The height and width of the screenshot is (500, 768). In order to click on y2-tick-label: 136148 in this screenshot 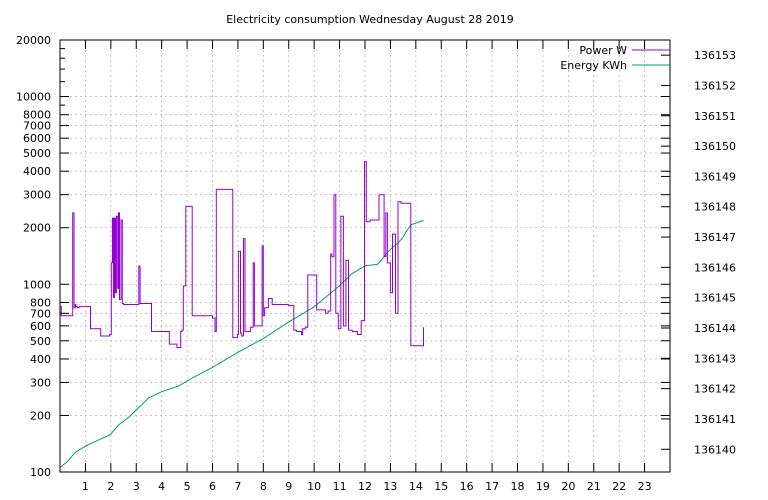, I will do `click(715, 207)`.